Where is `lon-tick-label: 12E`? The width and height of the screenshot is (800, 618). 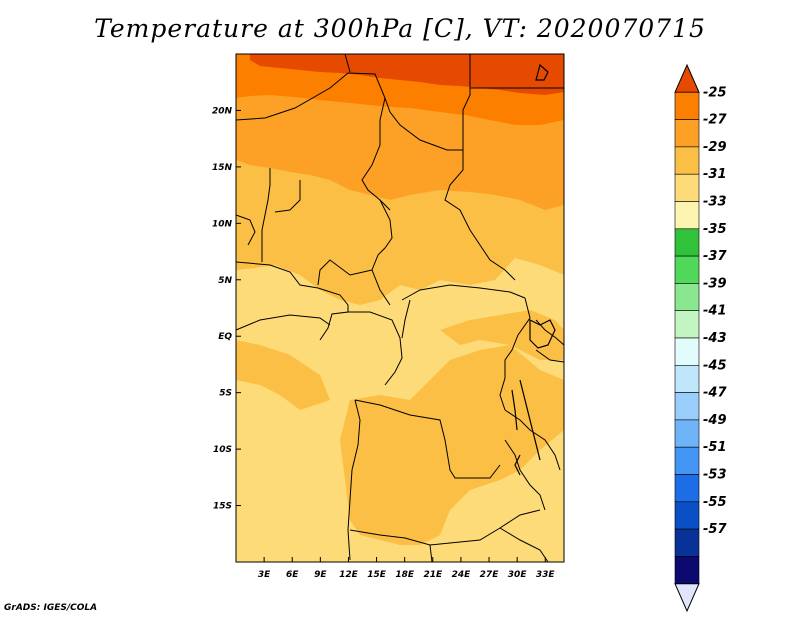
lon-tick-label: 12E is located at coordinates (349, 575).